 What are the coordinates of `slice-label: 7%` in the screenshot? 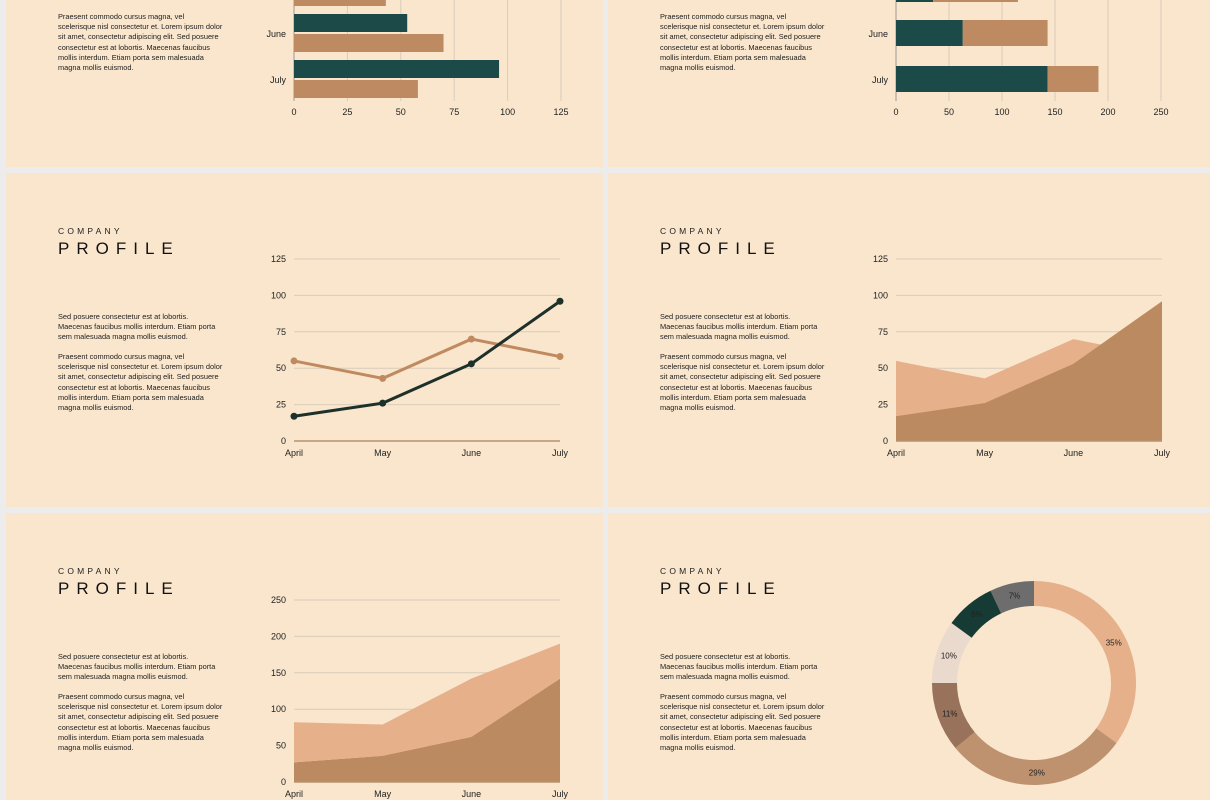 It's located at (1015, 596).